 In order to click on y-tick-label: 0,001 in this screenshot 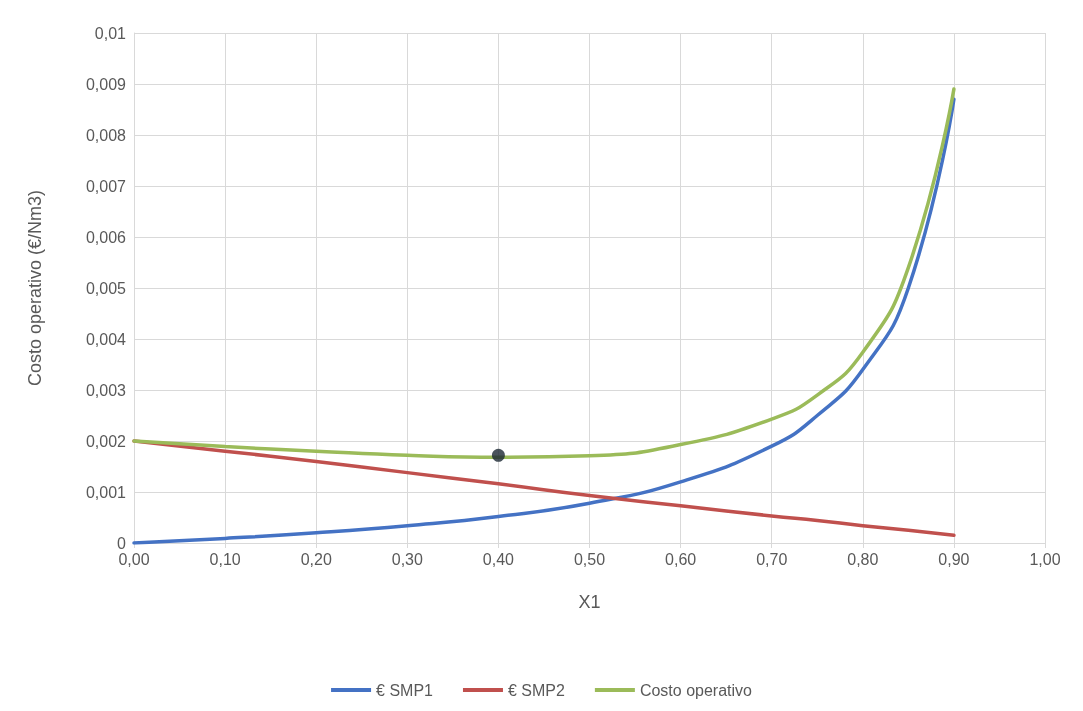, I will do `click(106, 492)`.